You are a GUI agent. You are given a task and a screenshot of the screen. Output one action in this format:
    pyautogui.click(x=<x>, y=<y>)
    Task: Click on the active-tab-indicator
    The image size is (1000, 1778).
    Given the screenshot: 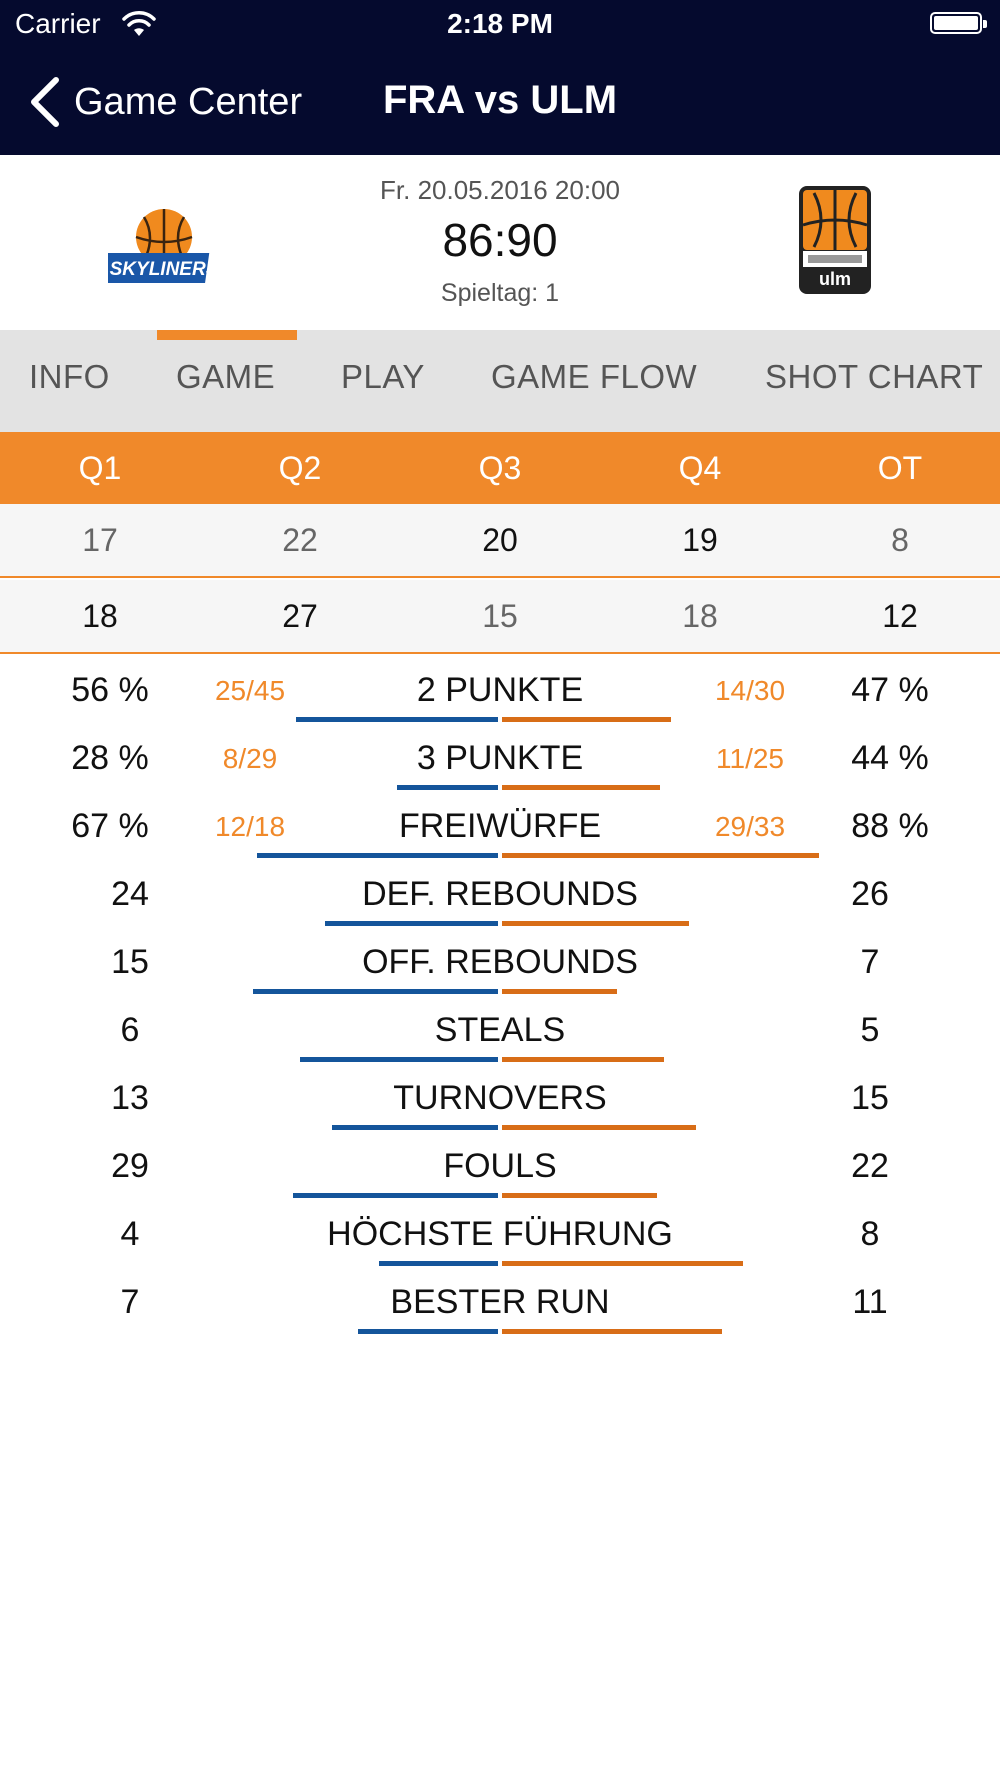 What is the action you would take?
    pyautogui.click(x=227, y=335)
    